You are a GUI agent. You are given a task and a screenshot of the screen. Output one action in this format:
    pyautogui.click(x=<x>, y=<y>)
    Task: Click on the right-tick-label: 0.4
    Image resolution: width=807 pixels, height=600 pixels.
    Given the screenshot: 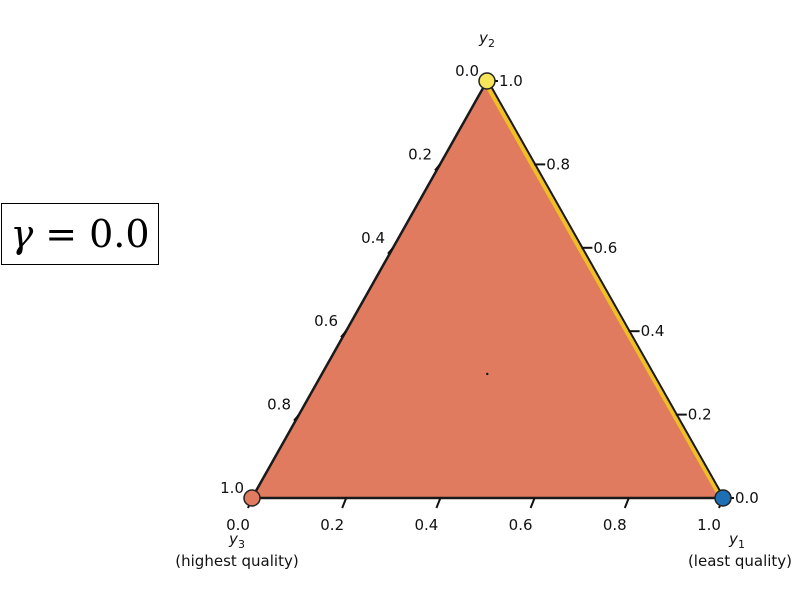 What is the action you would take?
    pyautogui.click(x=653, y=331)
    